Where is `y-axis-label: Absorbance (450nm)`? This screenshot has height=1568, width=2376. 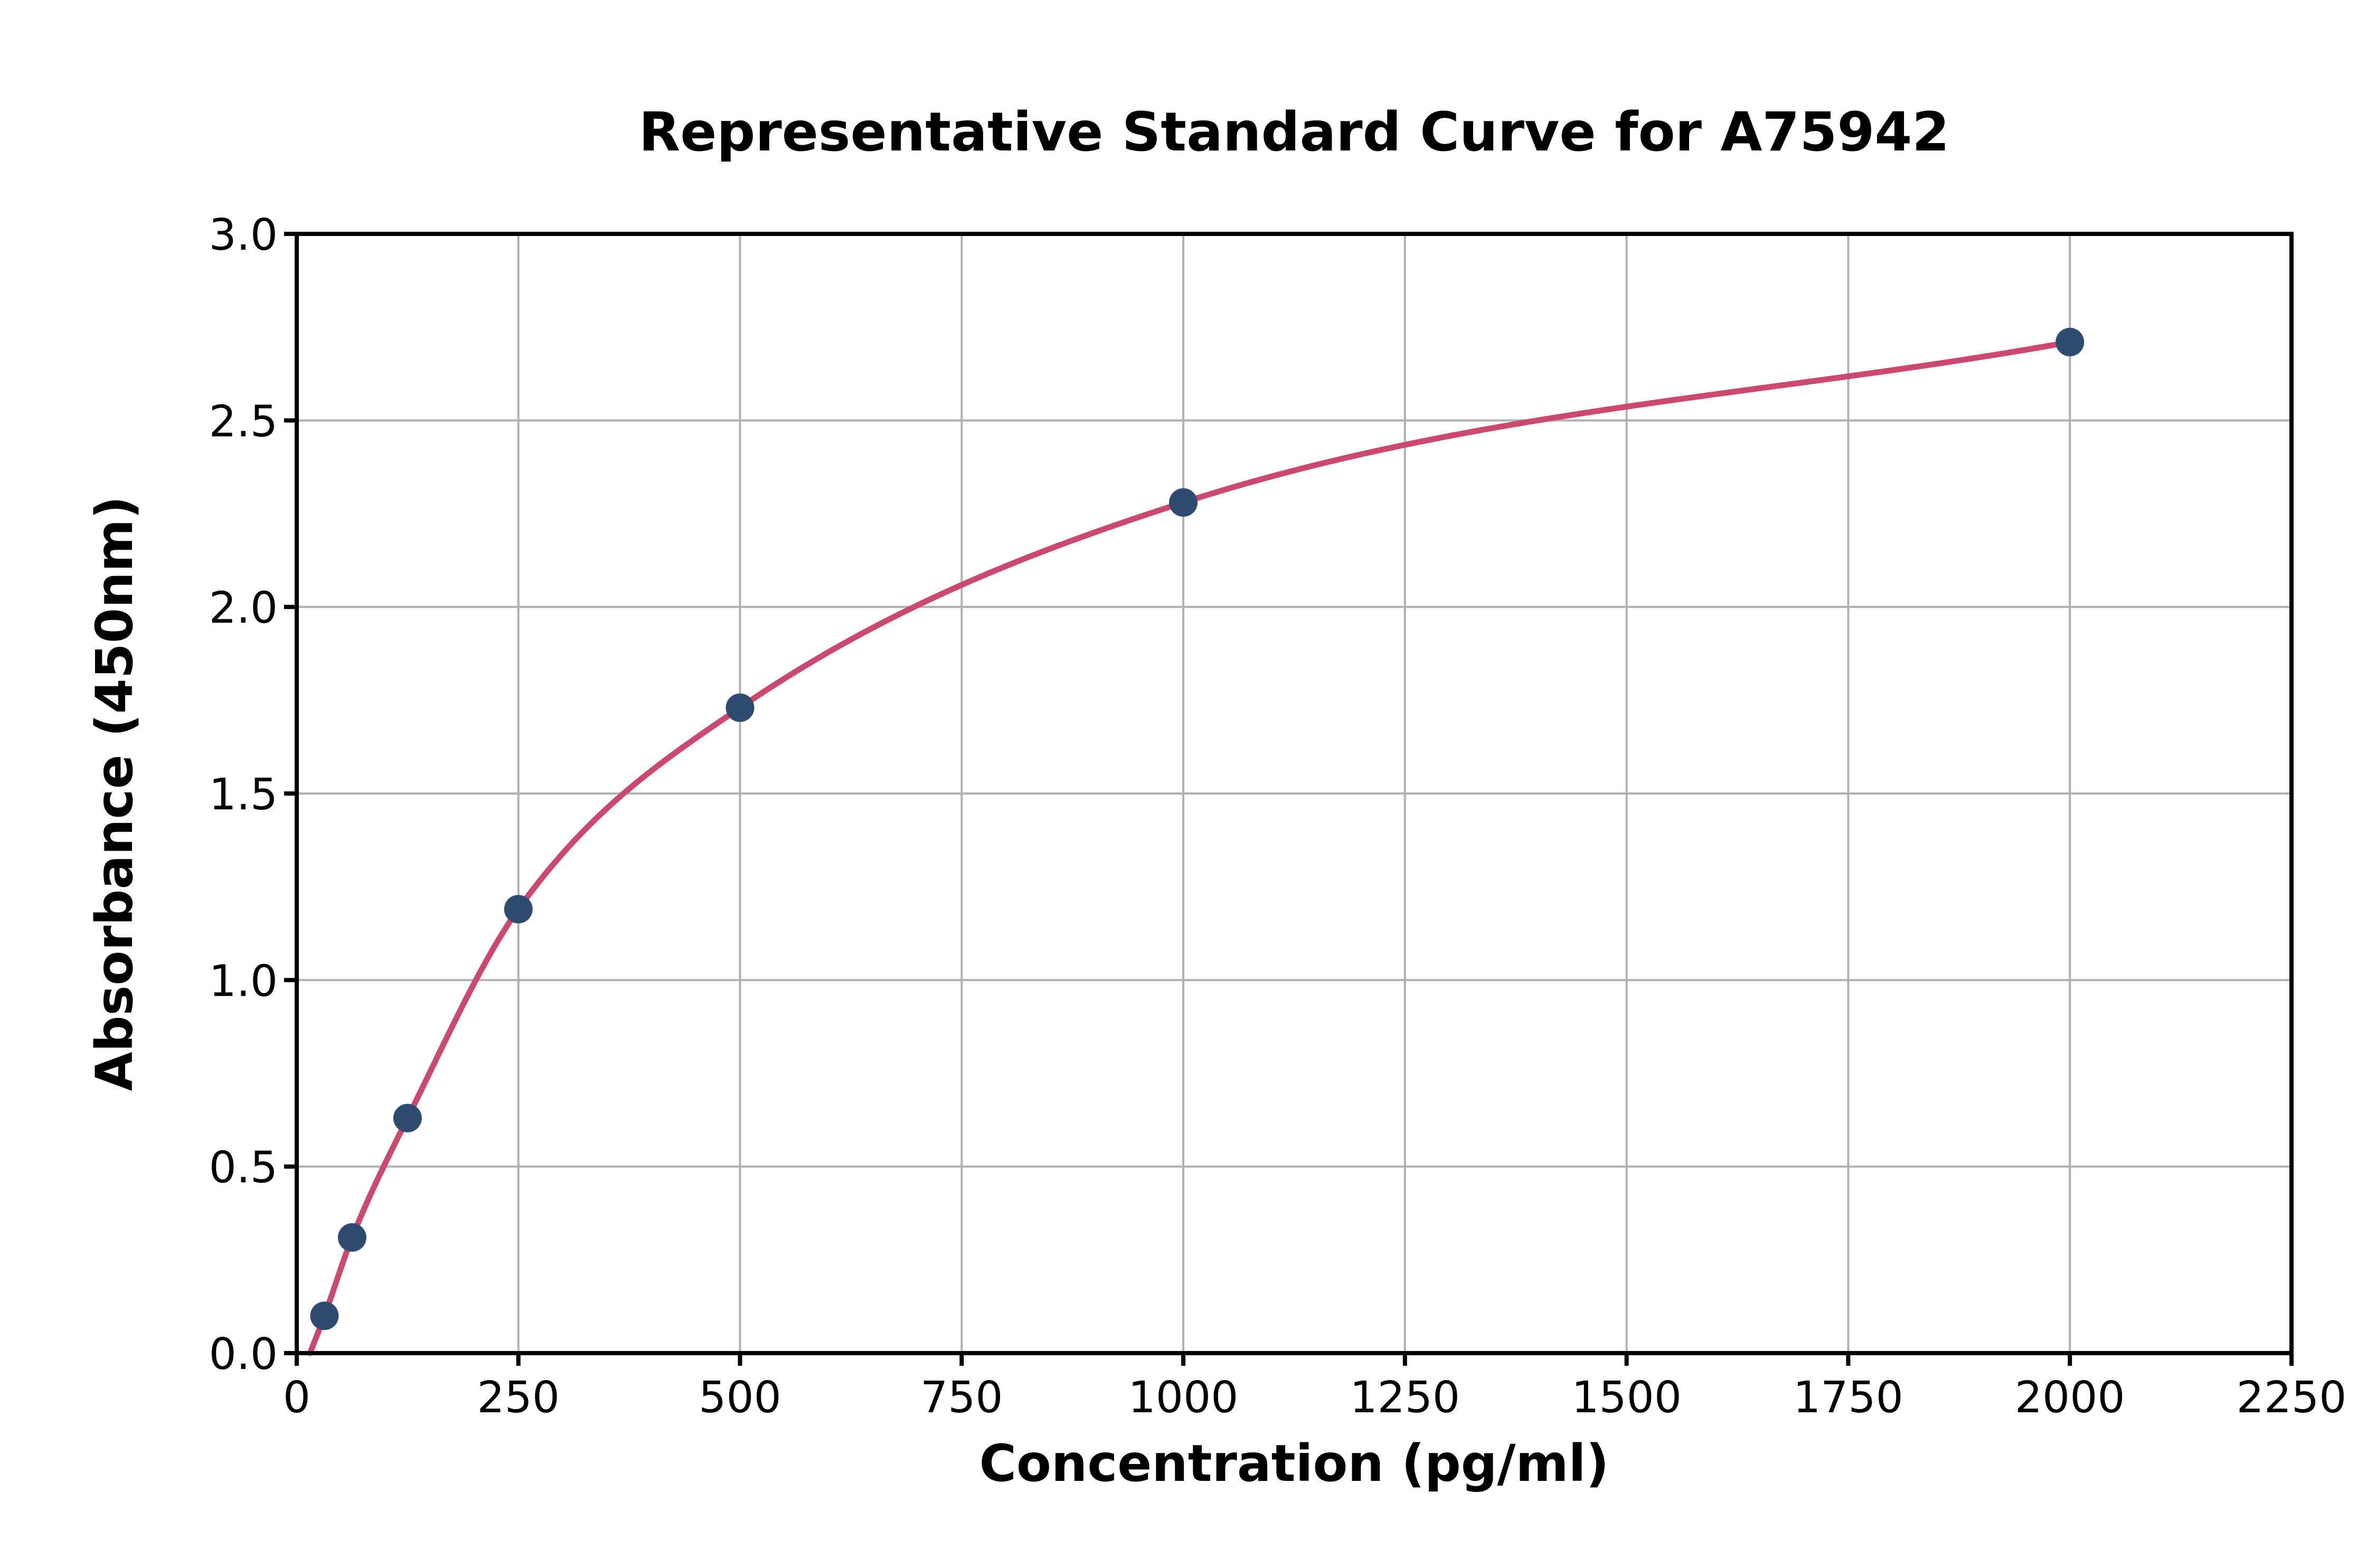
y-axis-label: Absorbance (450nm) is located at coordinates (115, 793).